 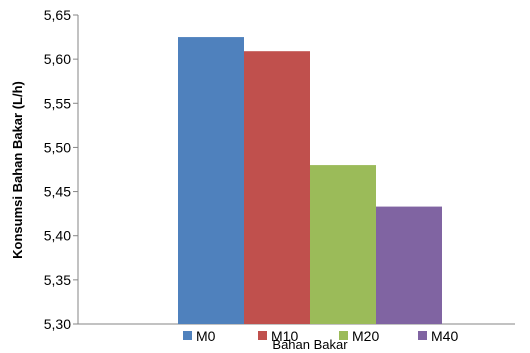 I want to click on legend-swatch-m20, so click(x=343, y=335).